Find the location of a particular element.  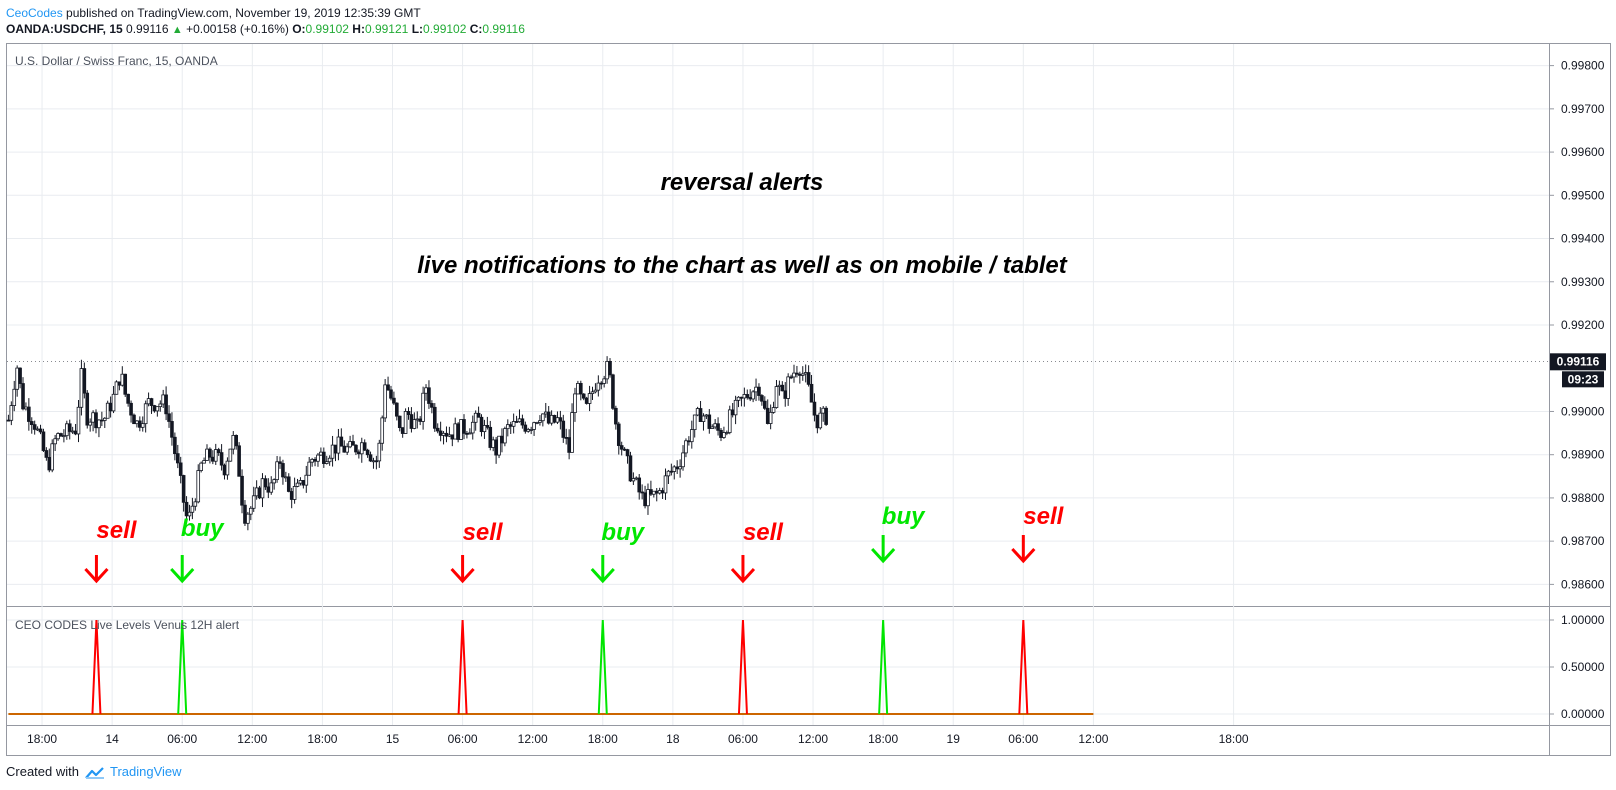

footer: Created with TradingView is located at coordinates (94, 772).